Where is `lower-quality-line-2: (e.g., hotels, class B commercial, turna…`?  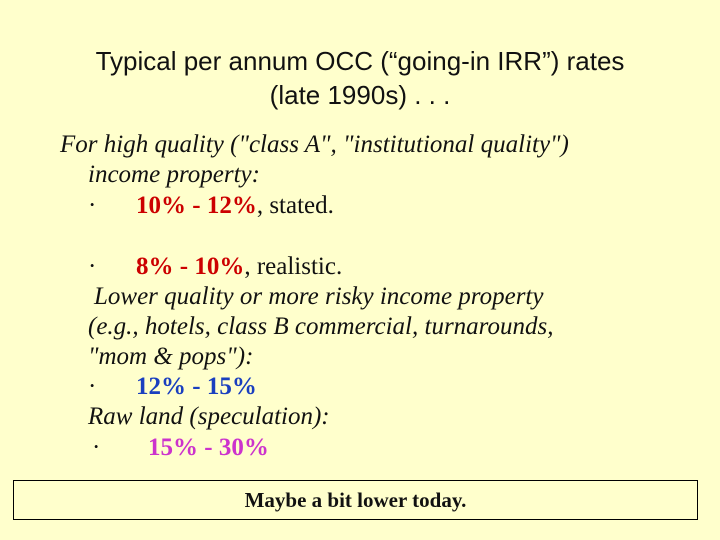
lower-quality-line-2: (e.g., hotels, class B commercial, turna… is located at coordinates (321, 326).